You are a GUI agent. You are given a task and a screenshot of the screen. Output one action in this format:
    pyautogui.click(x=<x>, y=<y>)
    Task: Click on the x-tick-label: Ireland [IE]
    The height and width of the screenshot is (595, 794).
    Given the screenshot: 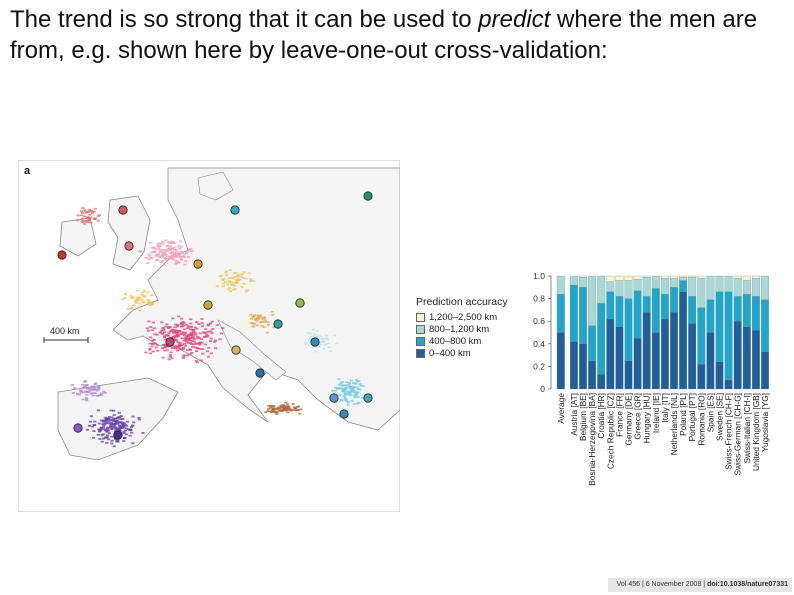 What is the action you would take?
    pyautogui.click(x=656, y=413)
    